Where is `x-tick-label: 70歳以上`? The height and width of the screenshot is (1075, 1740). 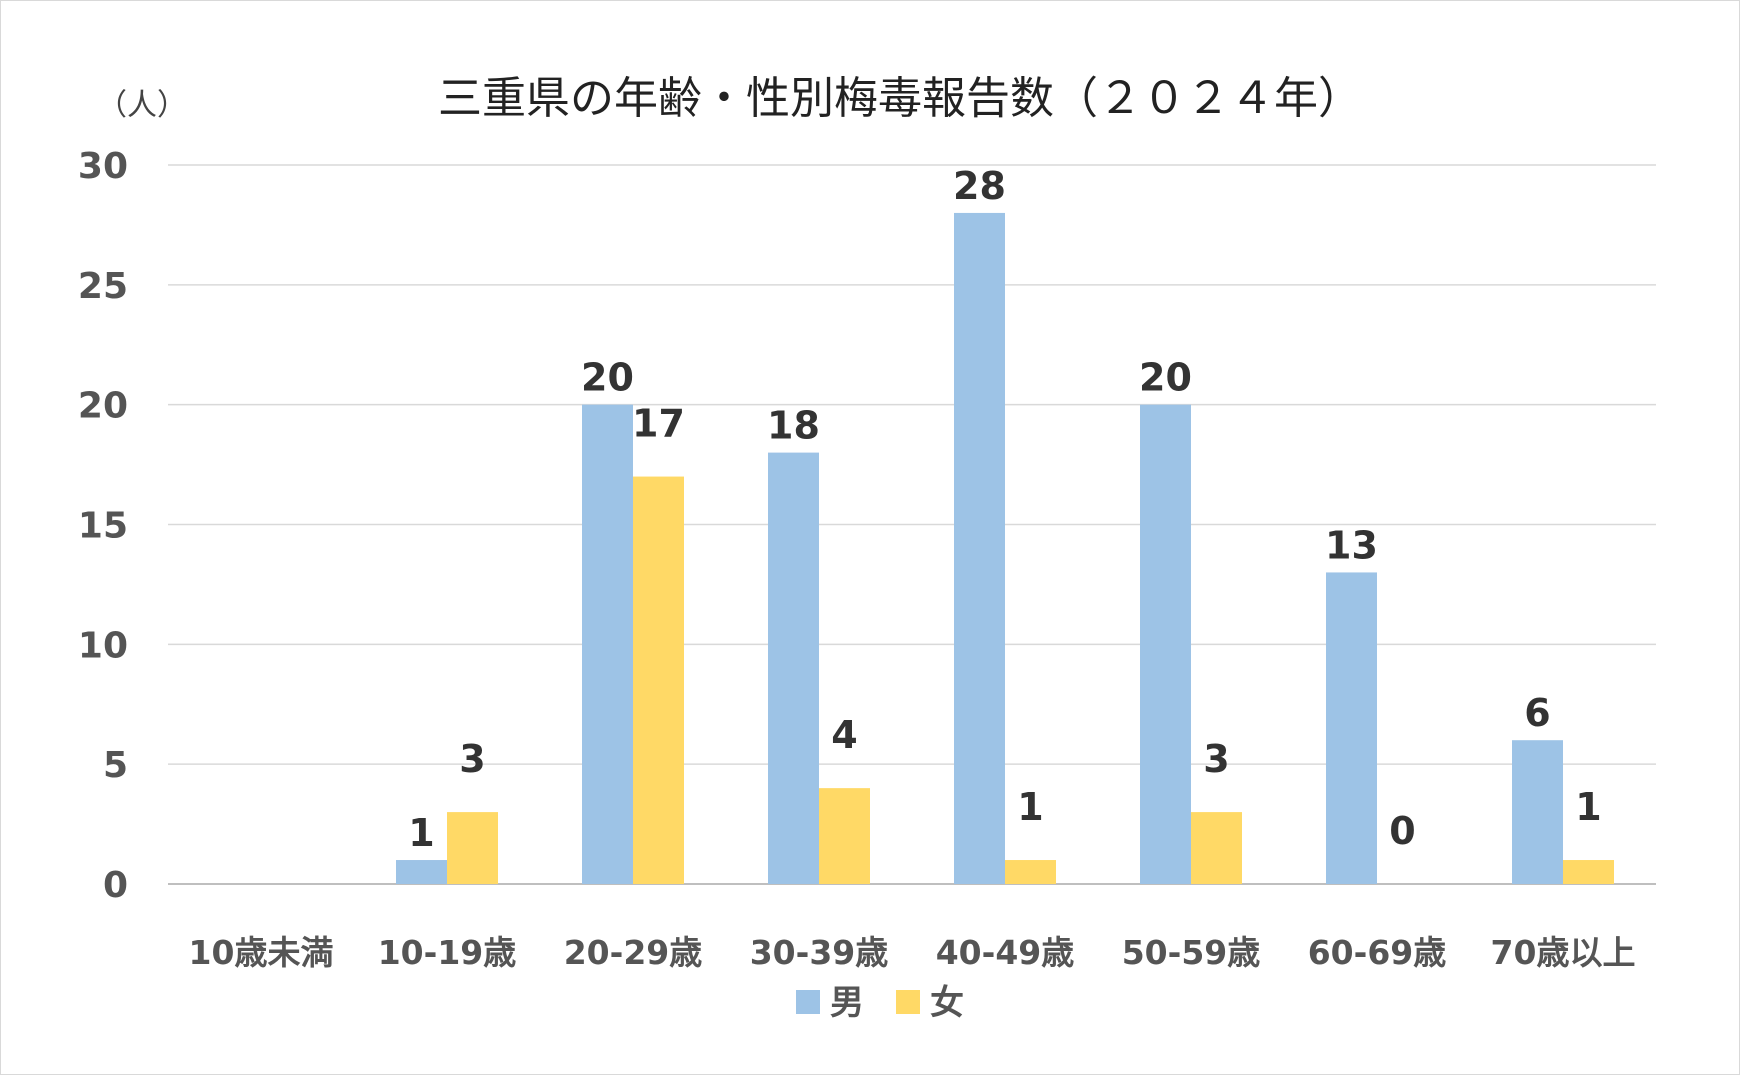
x-tick-label: 70歳以上 is located at coordinates (1563, 952).